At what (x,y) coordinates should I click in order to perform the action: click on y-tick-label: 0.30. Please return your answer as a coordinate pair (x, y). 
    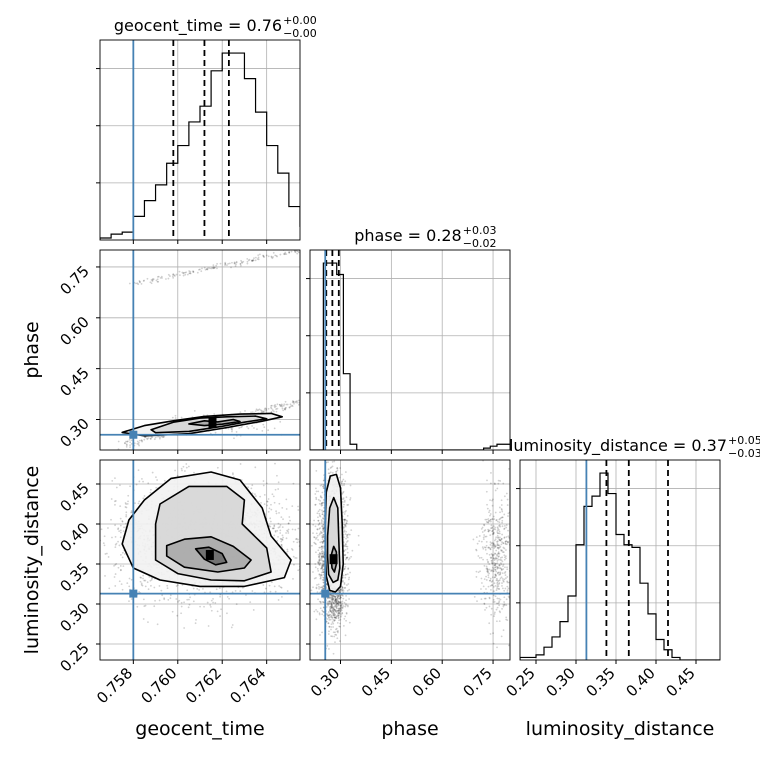
    Looking at the image, I should click on (74, 433).